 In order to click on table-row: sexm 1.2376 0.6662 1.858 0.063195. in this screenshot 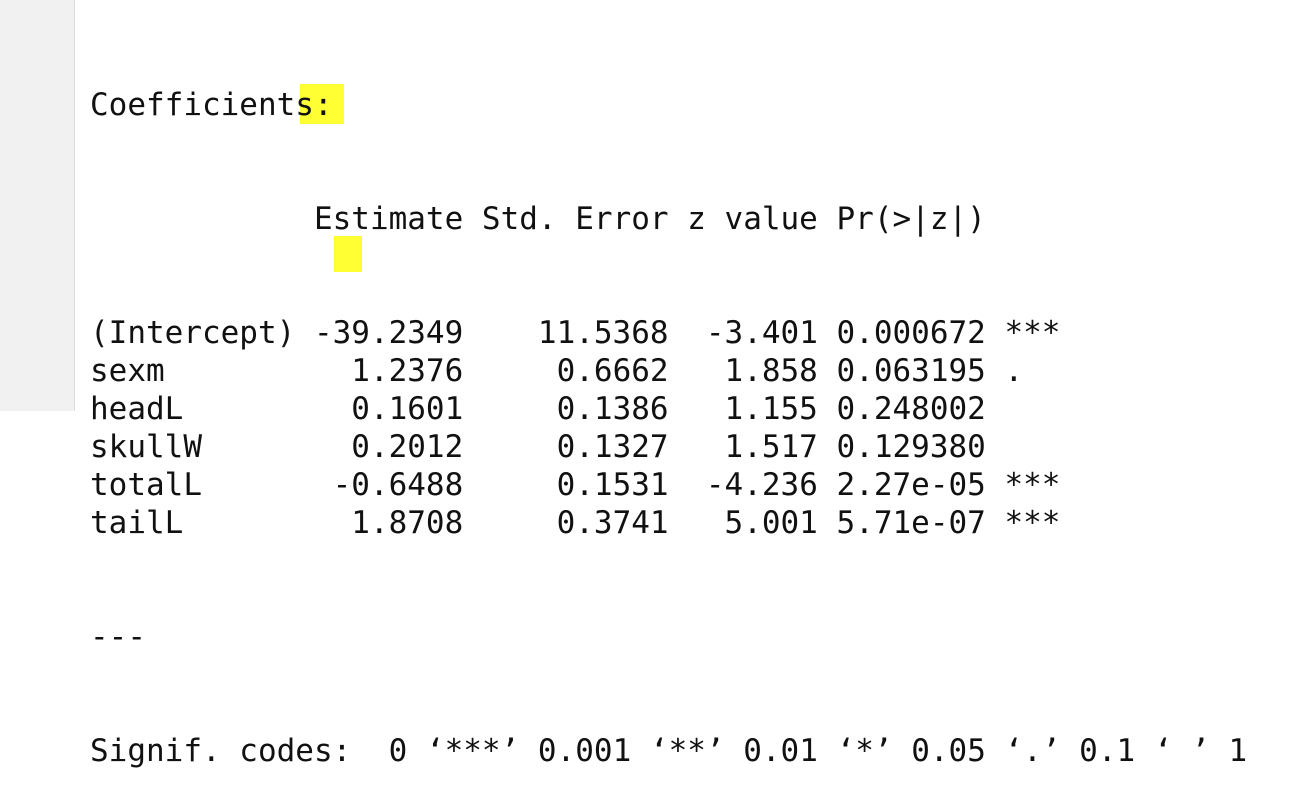, I will do `click(668, 371)`.